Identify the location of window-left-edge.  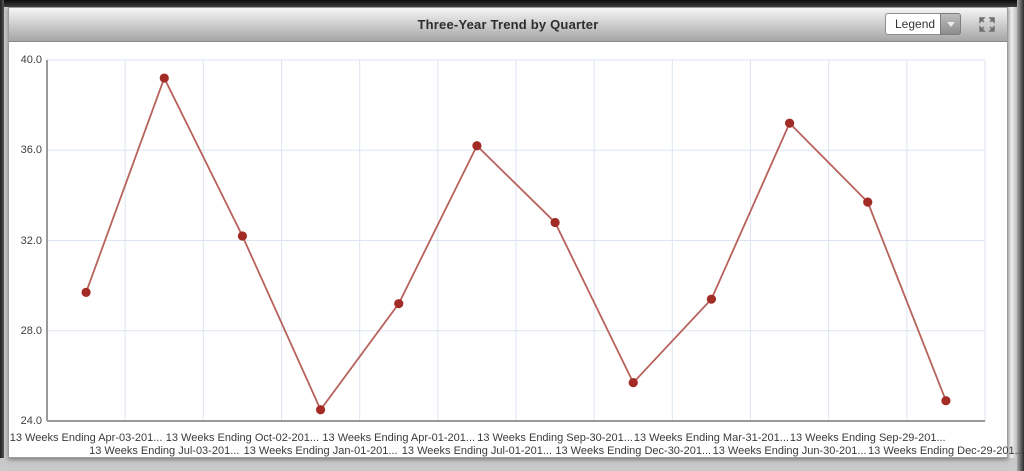
(2, 229).